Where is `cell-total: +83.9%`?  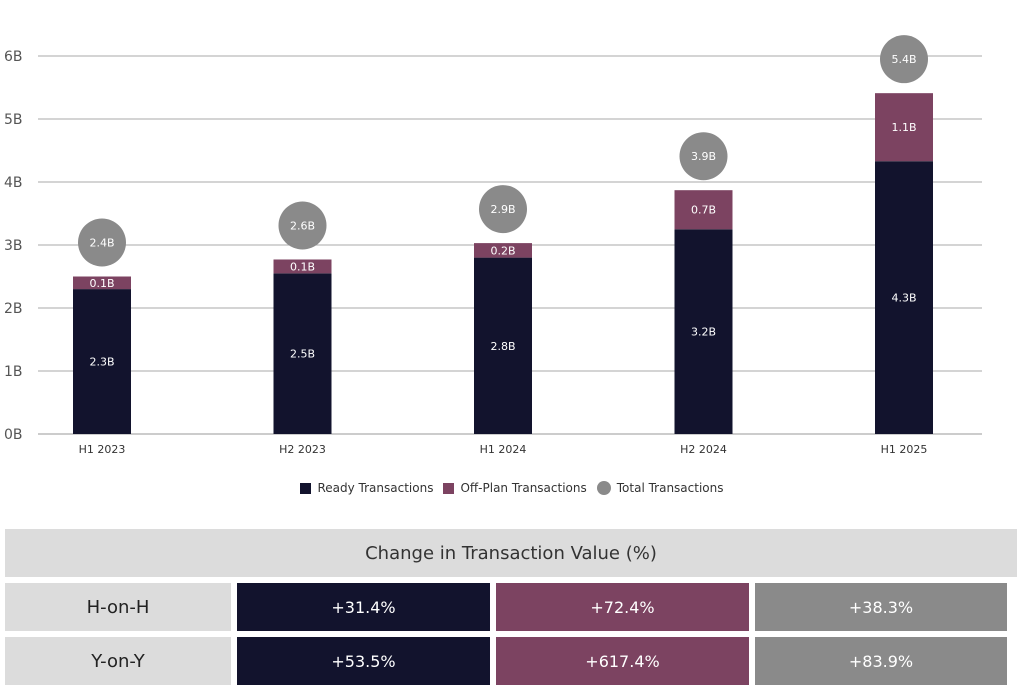
cell-total: +83.9% is located at coordinates (881, 661).